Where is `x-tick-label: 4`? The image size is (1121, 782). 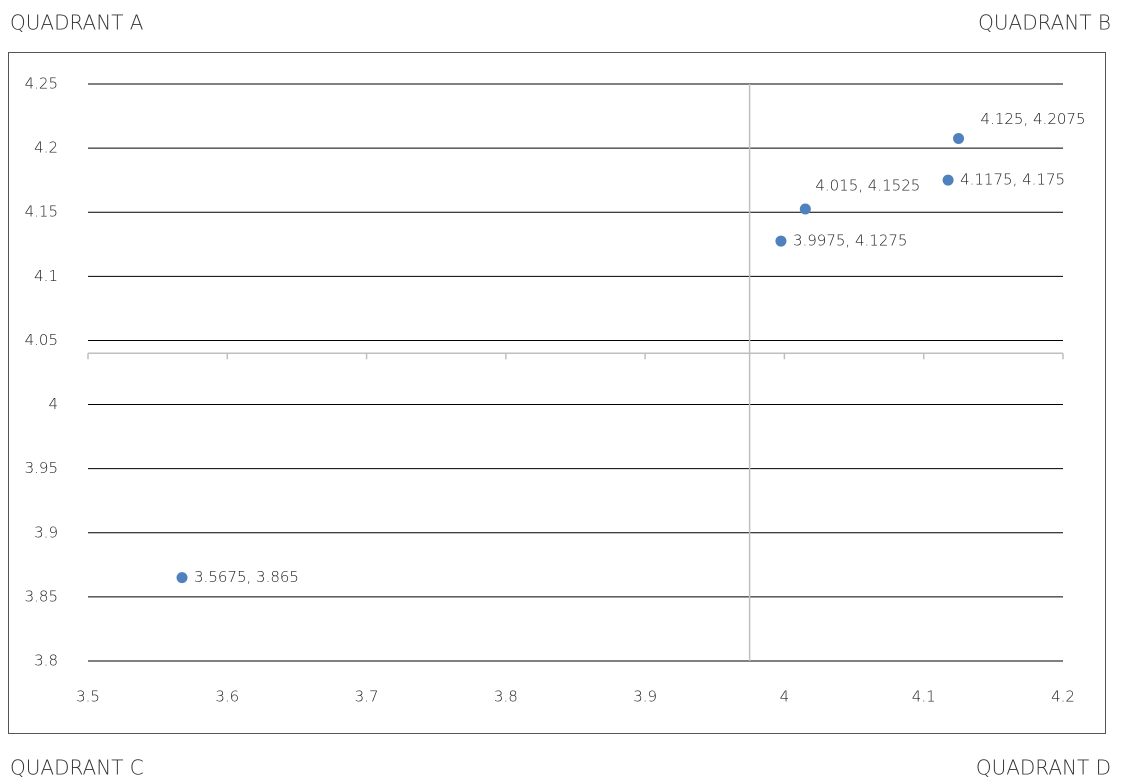
x-tick-label: 4 is located at coordinates (785, 697).